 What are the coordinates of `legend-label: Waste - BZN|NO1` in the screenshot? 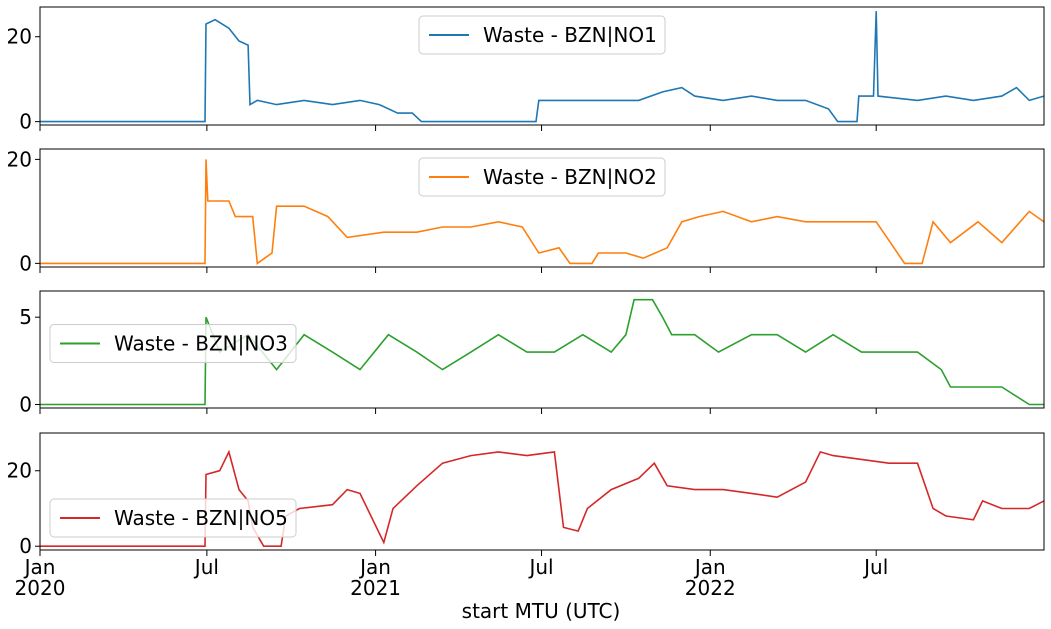 It's located at (570, 35).